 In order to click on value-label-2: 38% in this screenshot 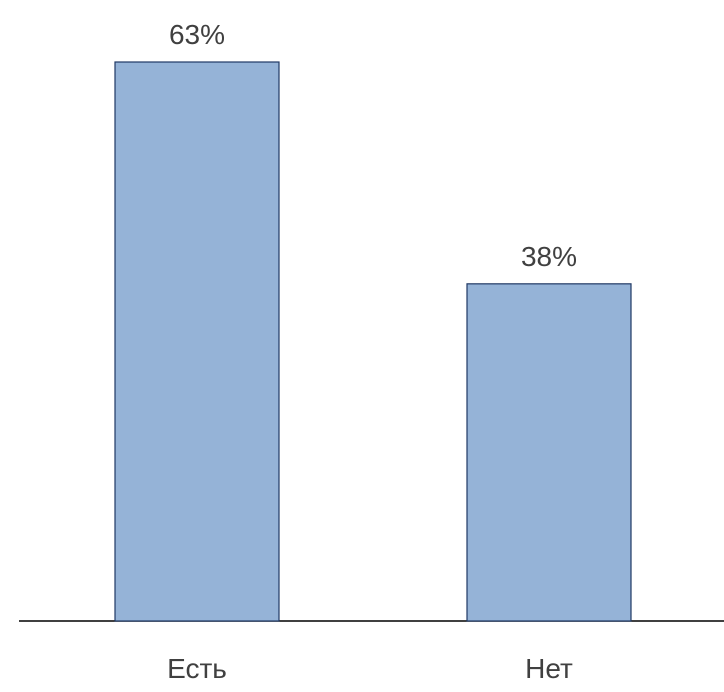, I will do `click(549, 256)`.